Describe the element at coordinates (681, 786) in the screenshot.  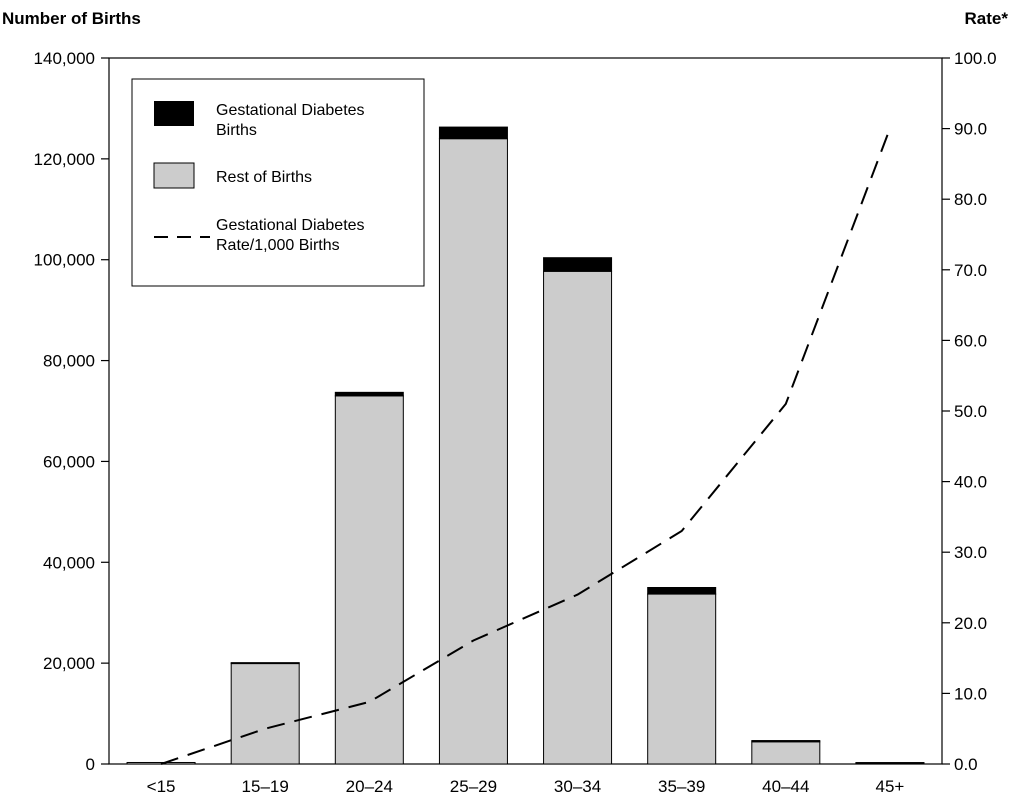
I see `x-tick-label: 35–39` at that location.